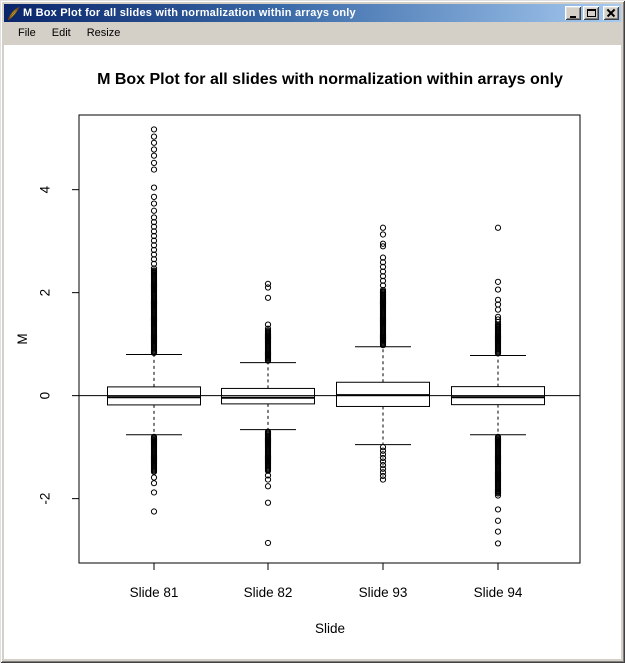  I want to click on maximize-icon, so click(591, 13).